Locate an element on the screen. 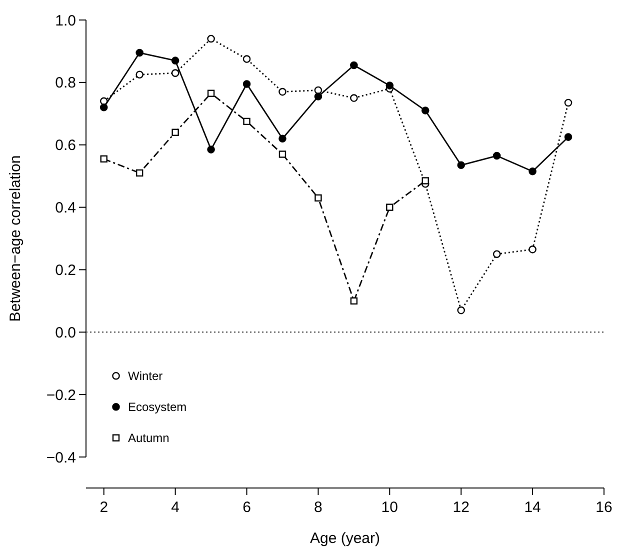 The image size is (619, 549). x-tick-label: 16 is located at coordinates (604, 507).